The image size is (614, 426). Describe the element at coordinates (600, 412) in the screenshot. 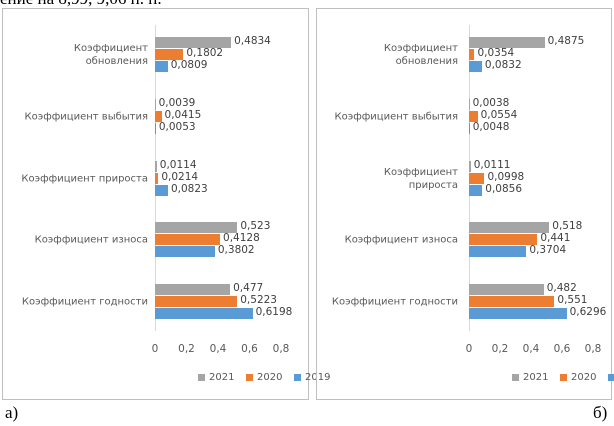

I see `panel-label: б)` at that location.